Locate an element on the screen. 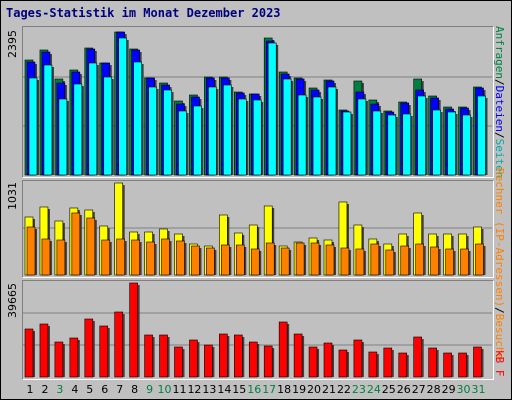 The height and width of the screenshot is (400, 512). x-tick-label: 25 is located at coordinates (388, 389).